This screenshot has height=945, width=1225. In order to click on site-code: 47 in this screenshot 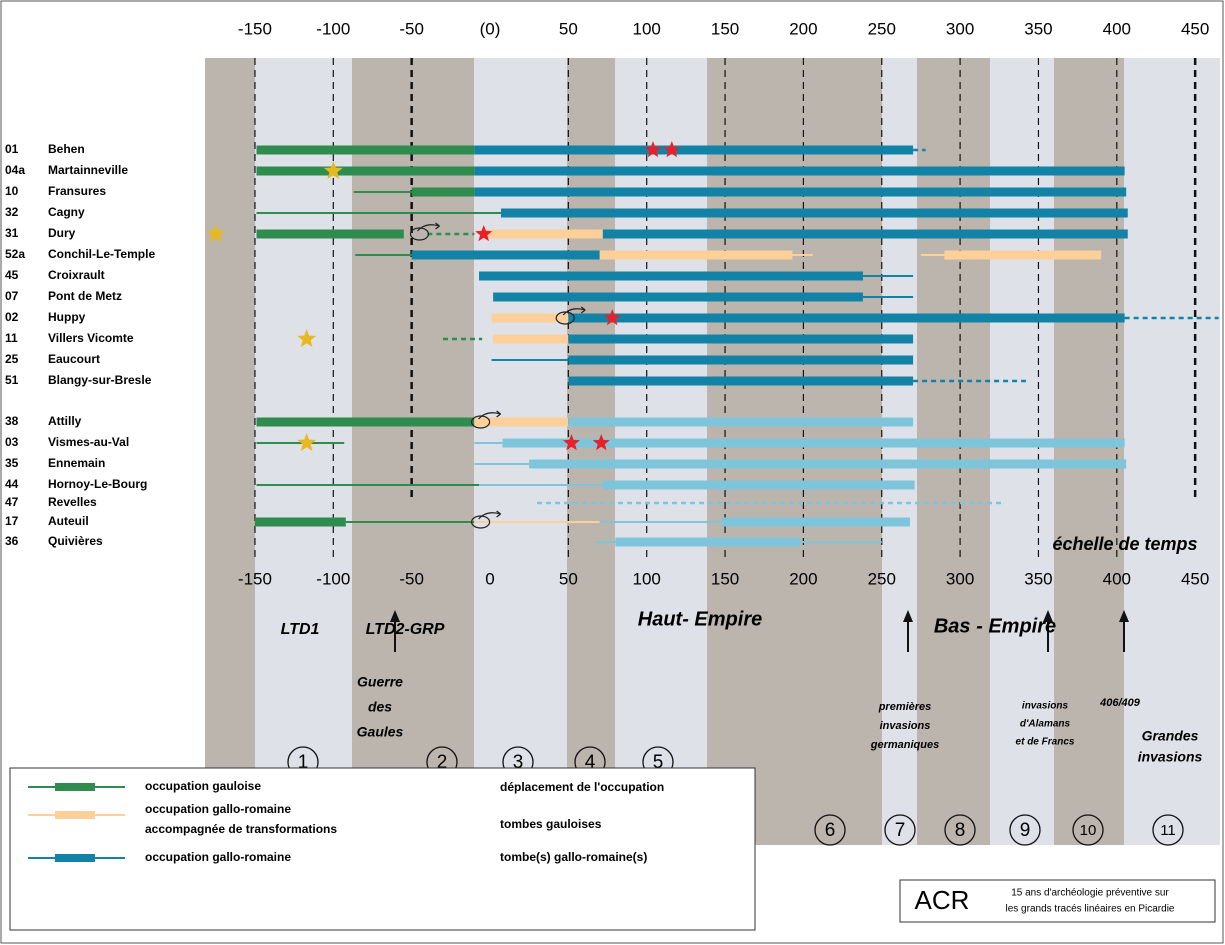, I will do `click(12, 502)`.